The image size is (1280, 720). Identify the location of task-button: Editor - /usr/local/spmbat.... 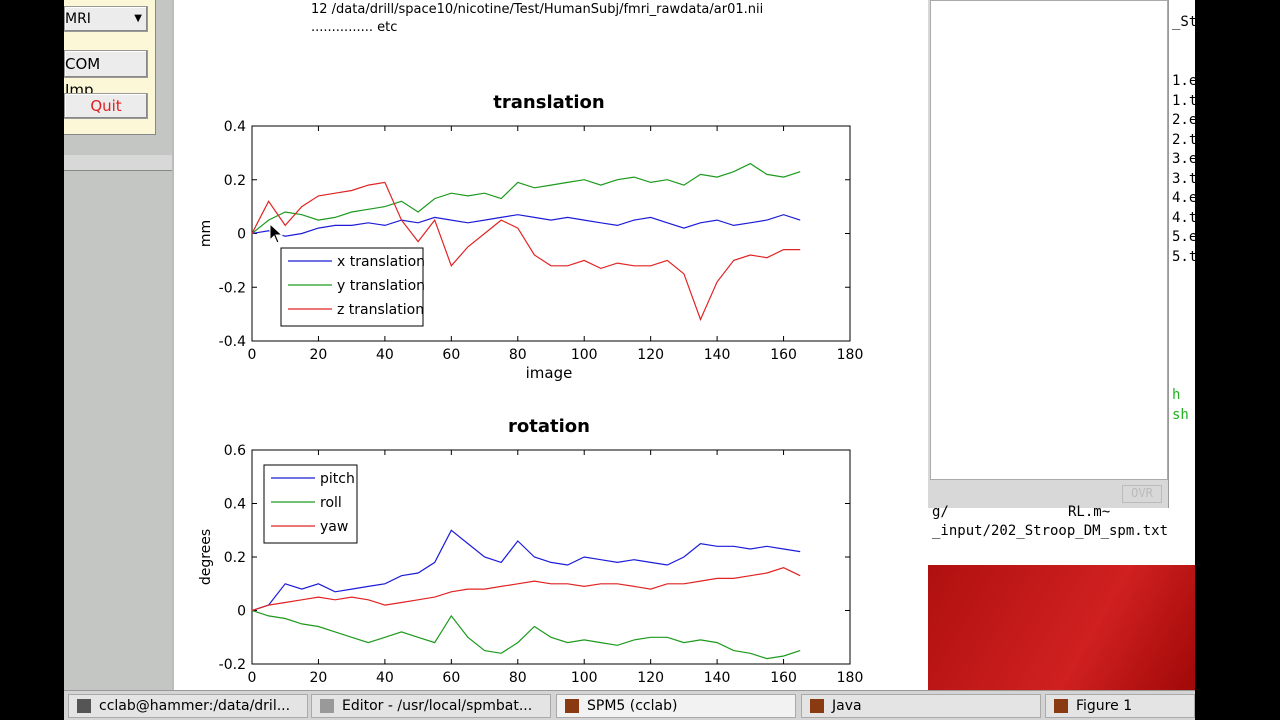
(431, 706).